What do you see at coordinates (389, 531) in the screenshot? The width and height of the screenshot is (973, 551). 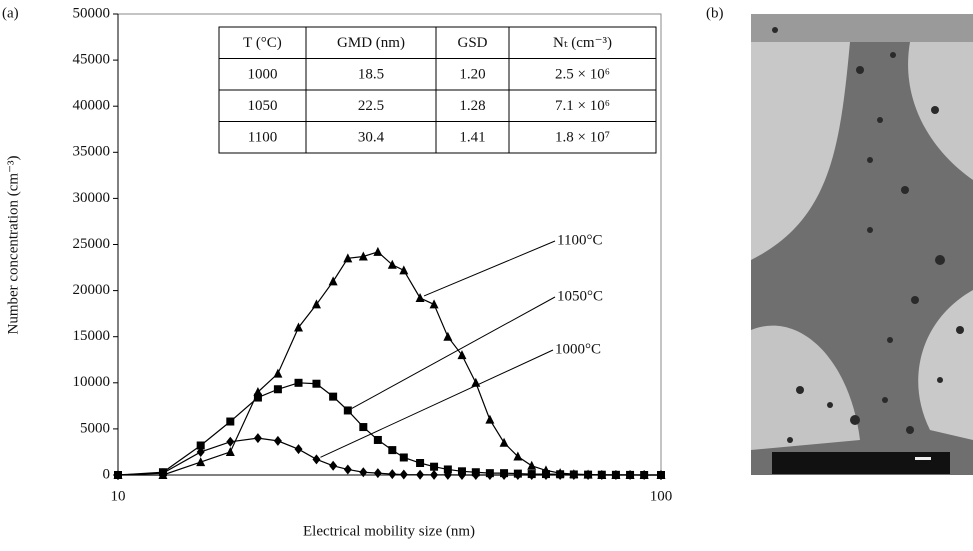 I see `x-axis-label: Electrical mobility size (nm)` at bounding box center [389, 531].